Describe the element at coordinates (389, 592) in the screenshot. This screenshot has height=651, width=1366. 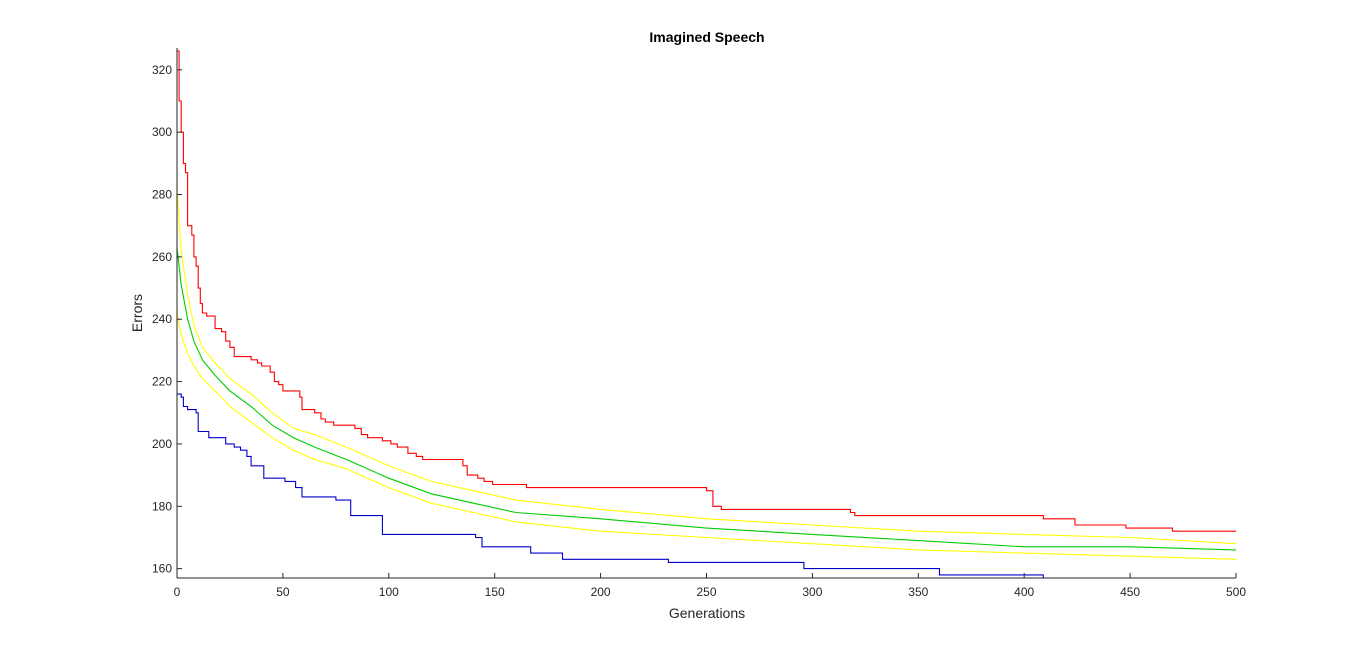
I see `x-tick-label: 100` at that location.